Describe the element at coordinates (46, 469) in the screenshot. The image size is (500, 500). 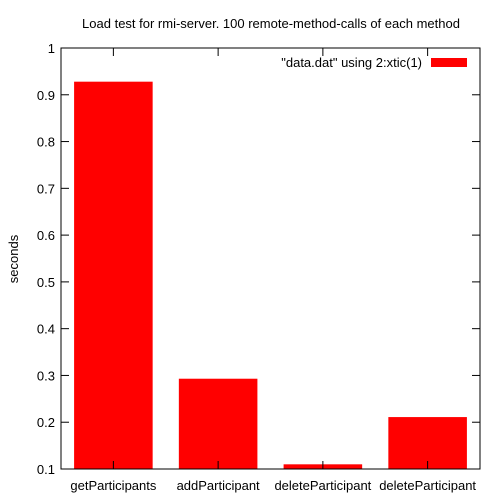
I see `y-tick-label-0: 0.1` at that location.